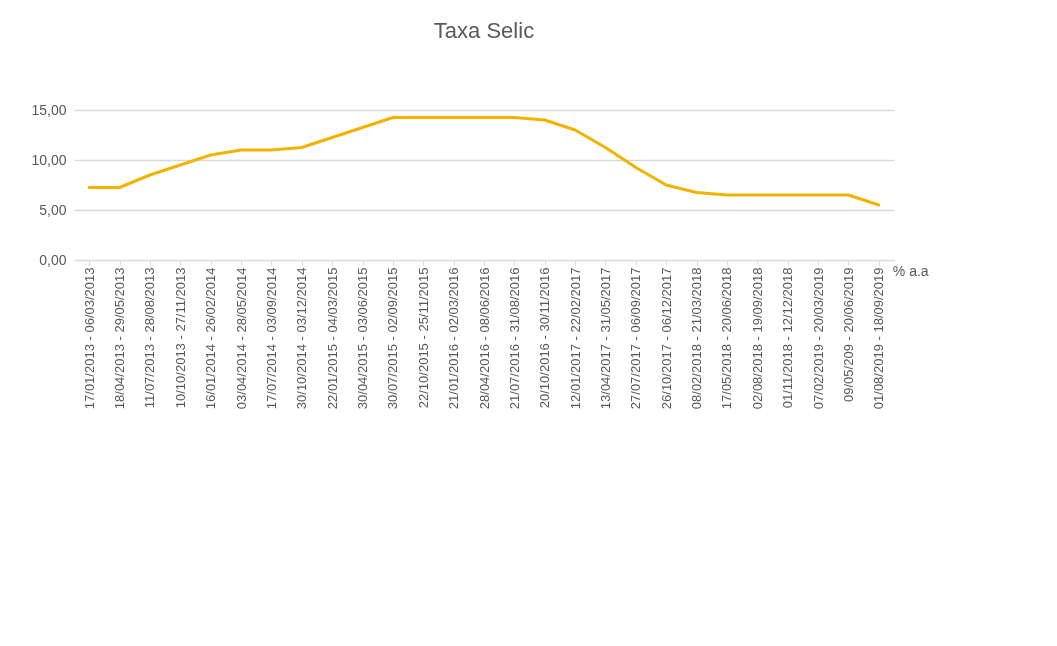 The width and height of the screenshot is (1057, 646). Describe the element at coordinates (363, 338) in the screenshot. I see `x-tick-label: 30/04/2015 - 03/06/2015` at that location.